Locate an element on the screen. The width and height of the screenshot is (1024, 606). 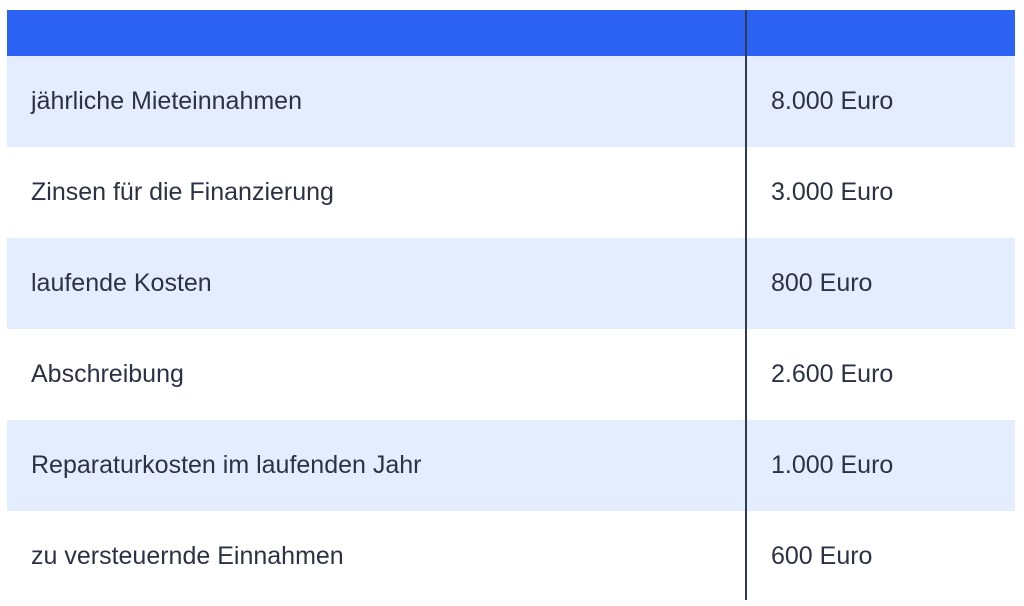
column-divider is located at coordinates (746, 305).